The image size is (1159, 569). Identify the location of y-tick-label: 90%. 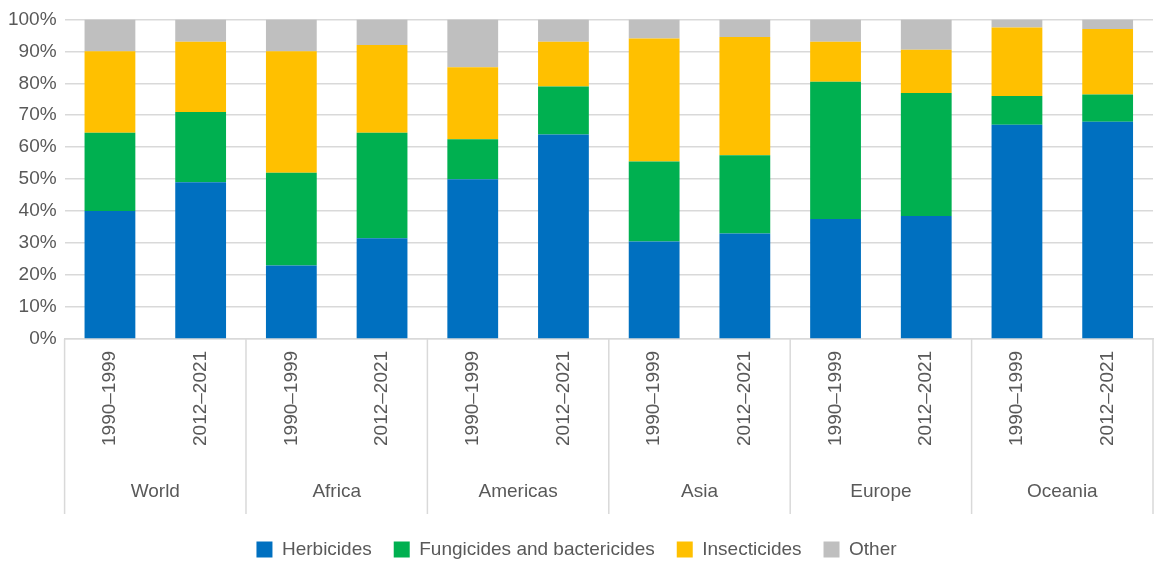
(37, 50).